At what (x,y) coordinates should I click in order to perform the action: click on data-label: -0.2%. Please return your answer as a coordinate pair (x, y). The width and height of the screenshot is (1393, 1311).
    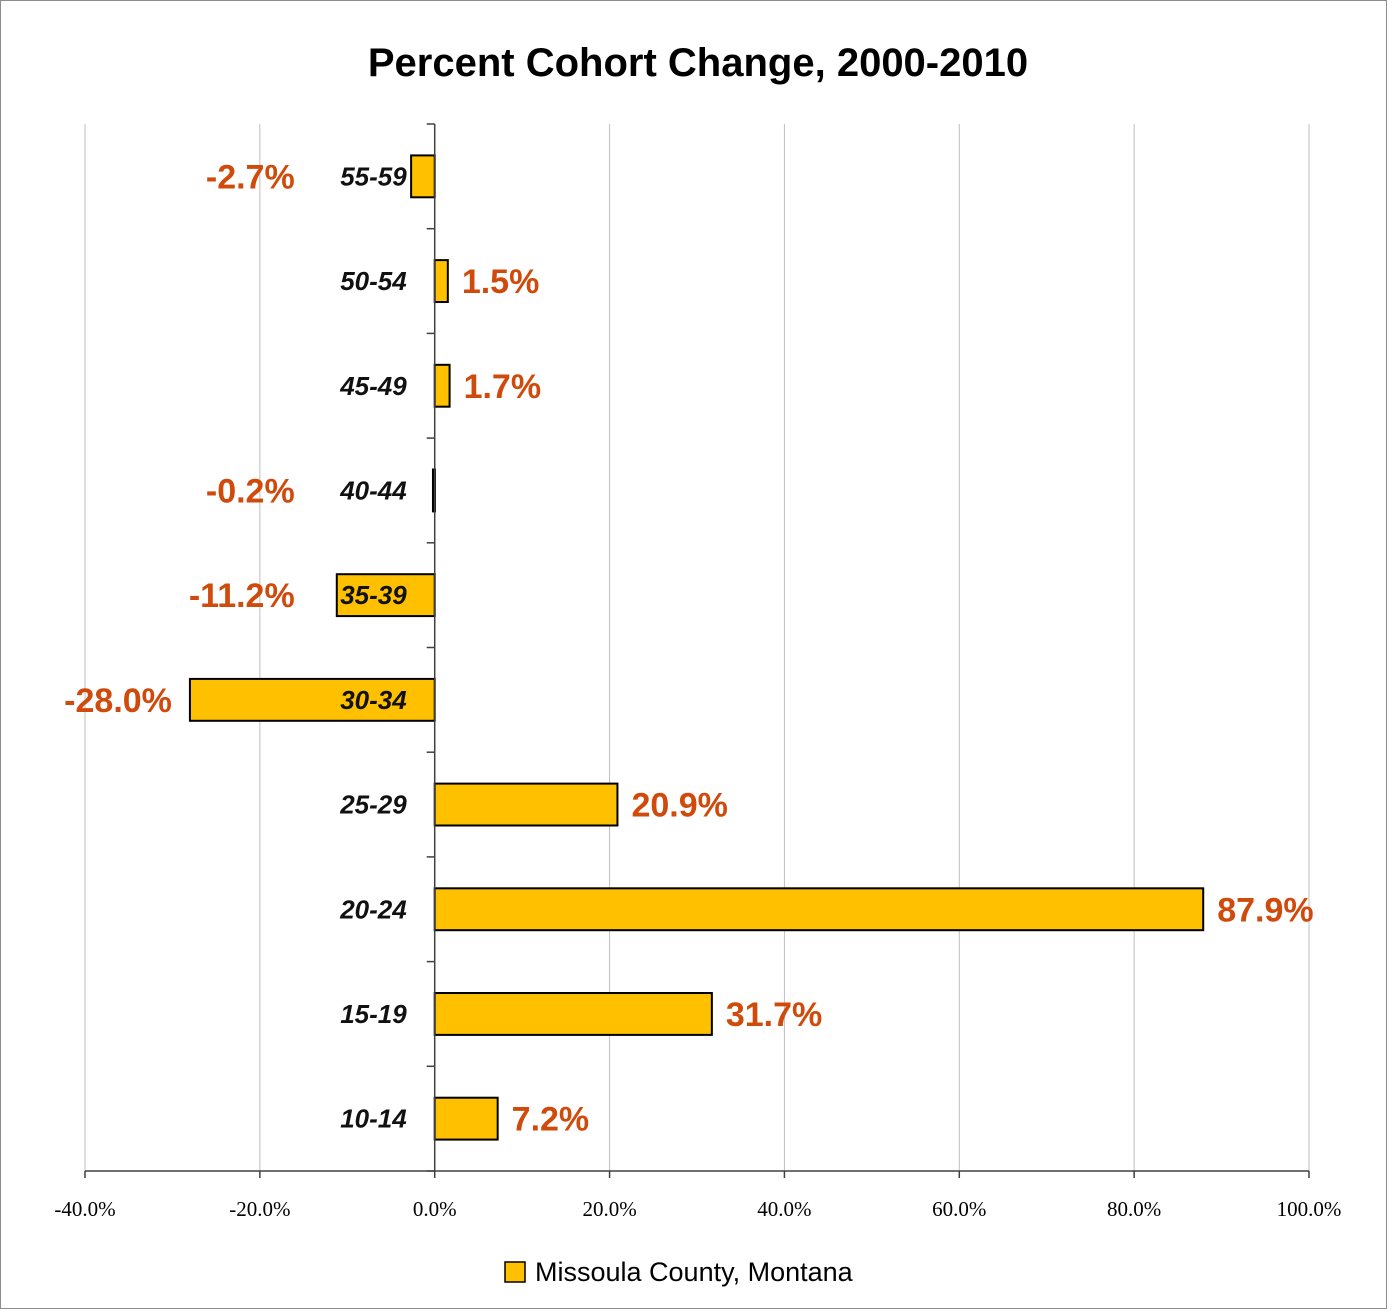
    Looking at the image, I should click on (250, 491).